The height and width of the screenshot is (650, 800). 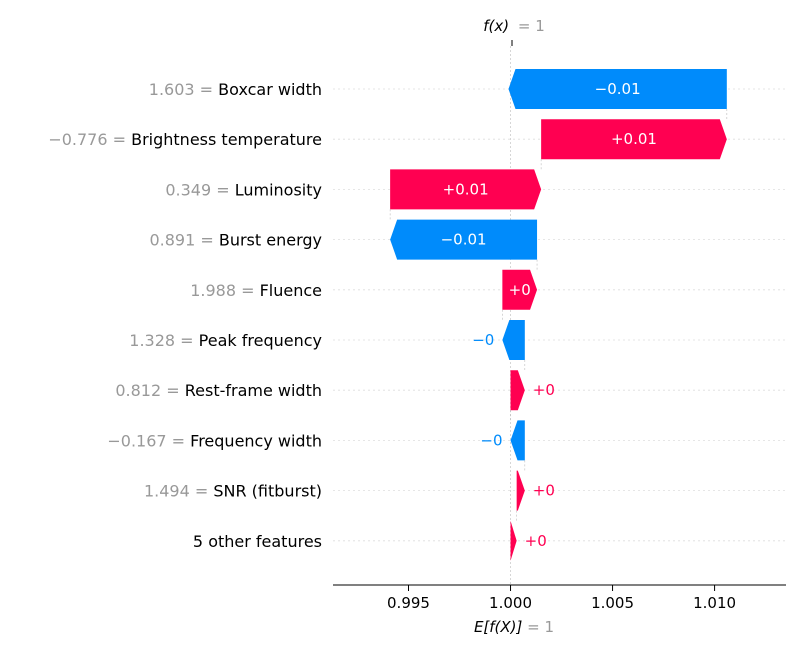 I want to click on feature-label: −0.776 = Brightness temperature, so click(x=185, y=139).